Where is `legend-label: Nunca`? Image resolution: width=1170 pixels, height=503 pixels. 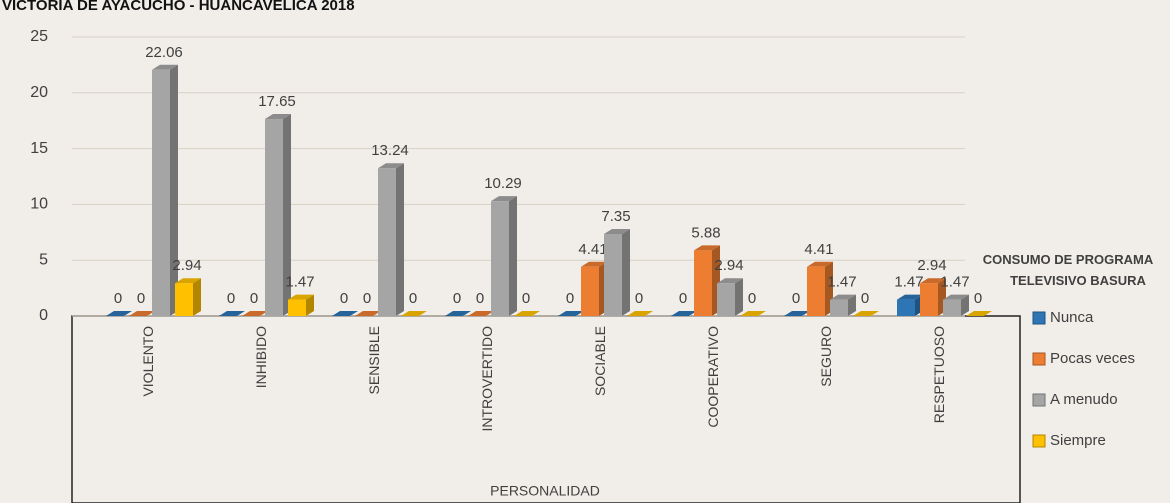 legend-label: Nunca is located at coordinates (1072, 317).